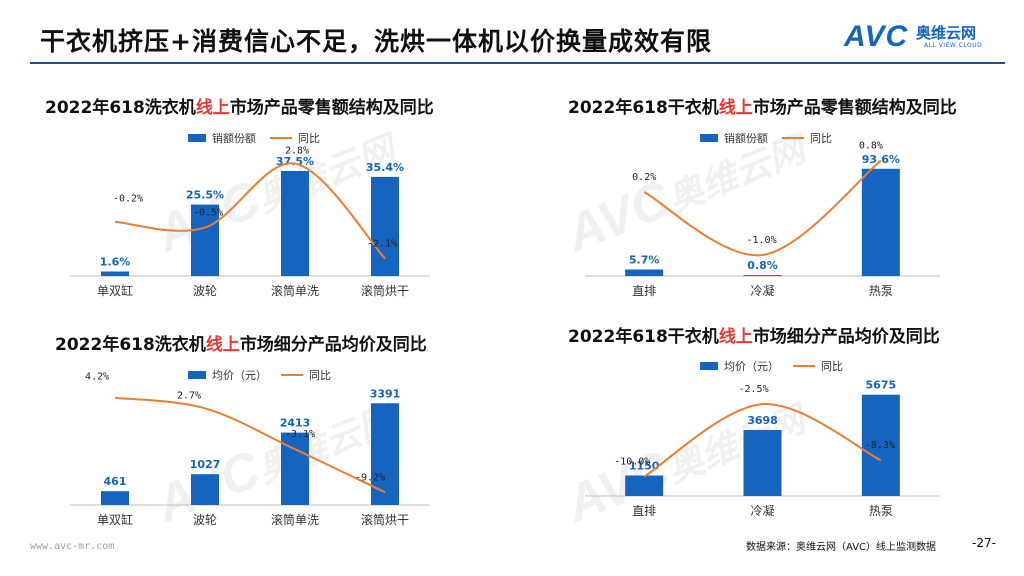 Image resolution: width=1024 pixels, height=576 pixels. What do you see at coordinates (205, 291) in the screenshot?
I see `wash_share-category-label: 波轮` at bounding box center [205, 291].